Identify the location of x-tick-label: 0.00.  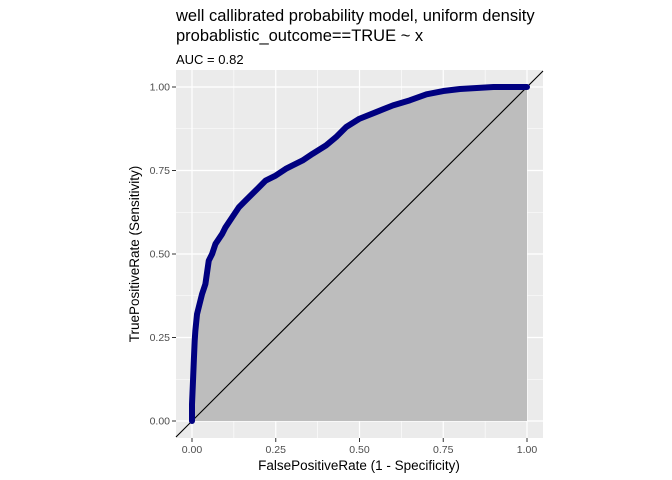
(192, 450).